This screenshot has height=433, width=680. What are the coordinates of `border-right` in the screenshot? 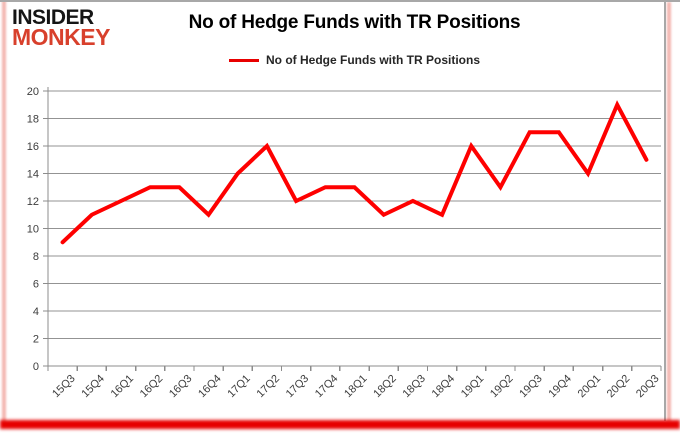 It's located at (665, 211).